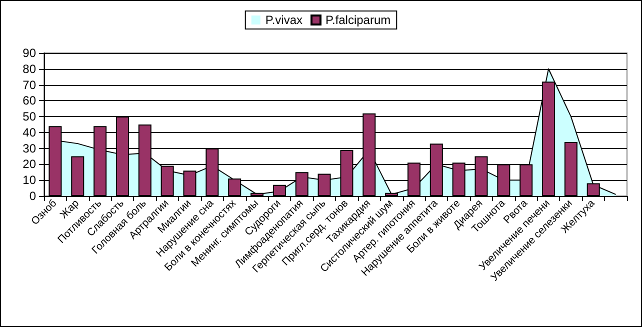 Image resolution: width=642 pixels, height=327 pixels. Describe the element at coordinates (29, 180) in the screenshot. I see `y-tick-label: 10` at that location.